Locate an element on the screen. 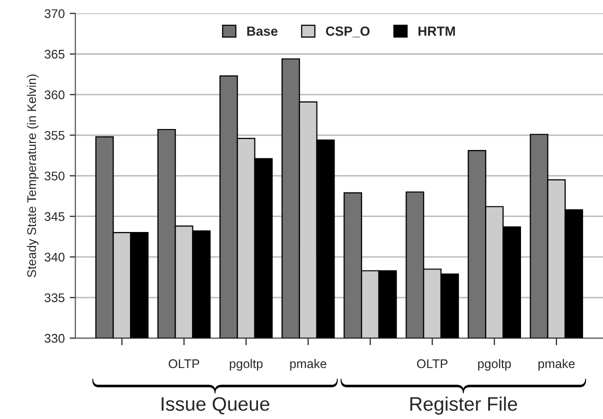 This screenshot has height=419, width=603. y-tick-label: 360 is located at coordinates (54, 95).